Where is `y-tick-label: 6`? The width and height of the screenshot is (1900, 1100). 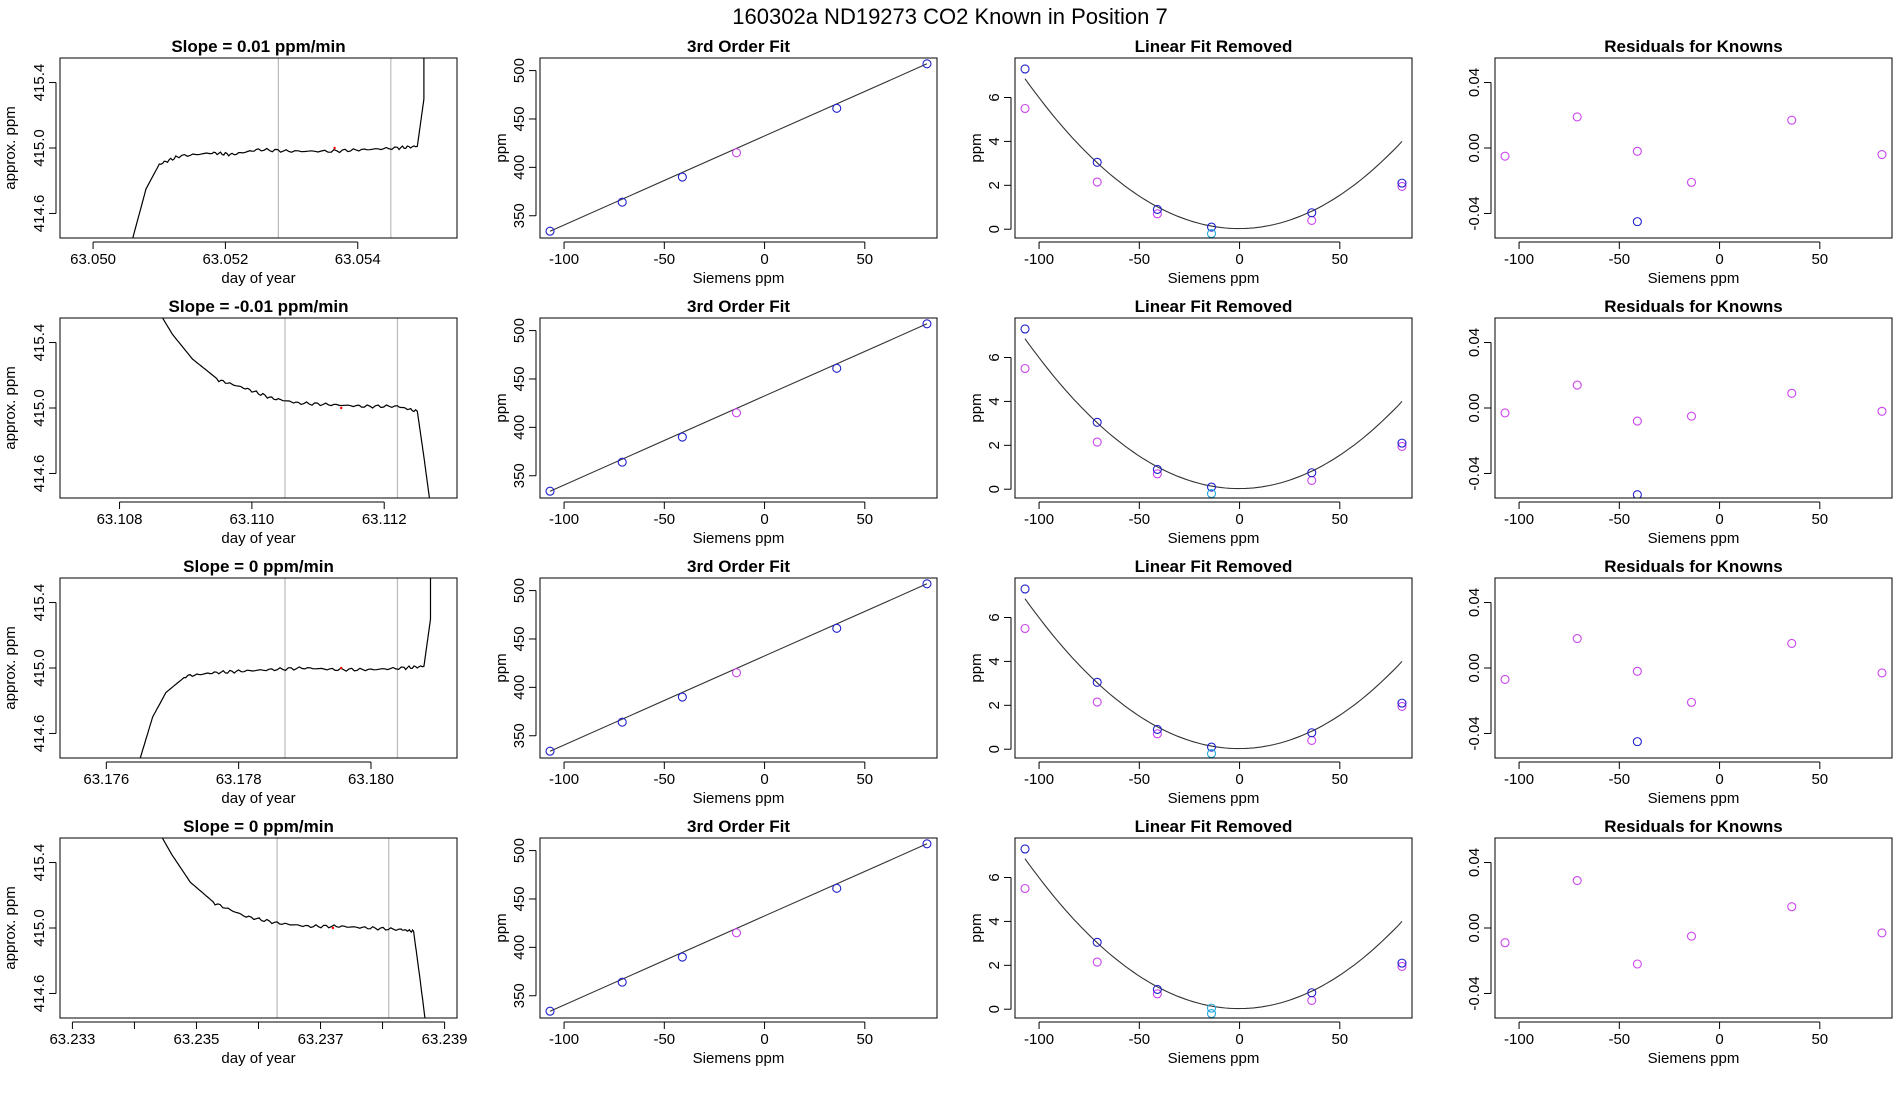 y-tick-label: 6 is located at coordinates (994, 617).